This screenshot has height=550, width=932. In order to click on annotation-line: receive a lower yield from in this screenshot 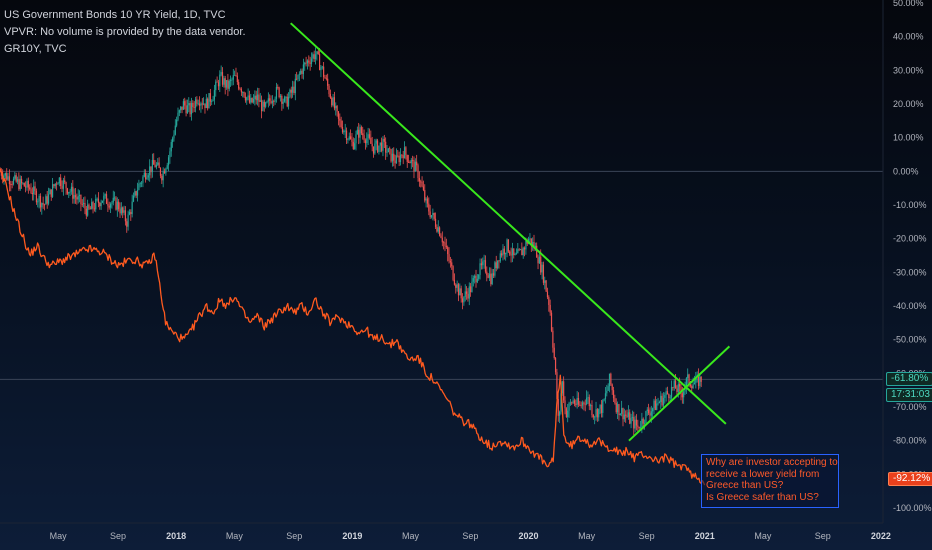, I will do `click(763, 474)`.